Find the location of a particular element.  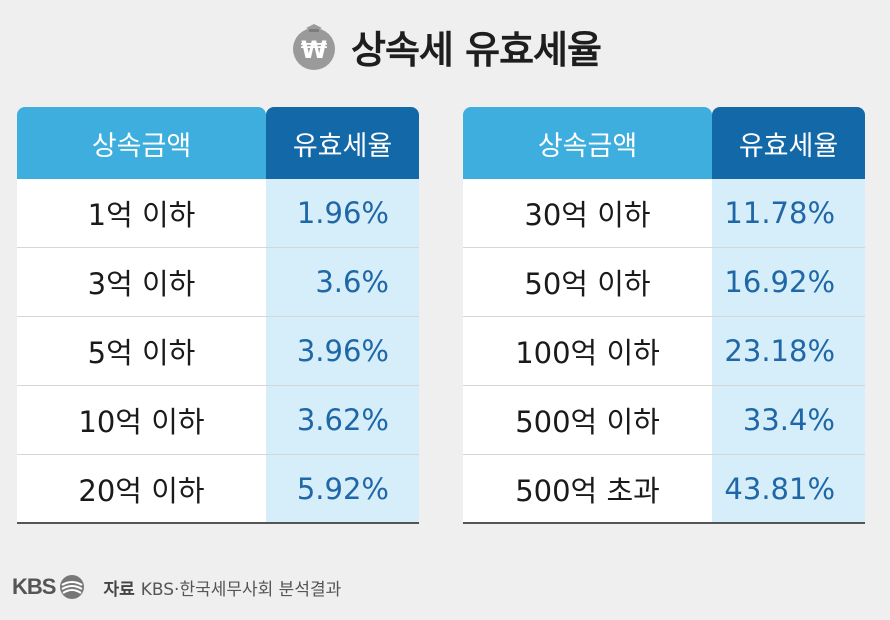

table-row: 1억 이하 1.96% is located at coordinates (218, 213).